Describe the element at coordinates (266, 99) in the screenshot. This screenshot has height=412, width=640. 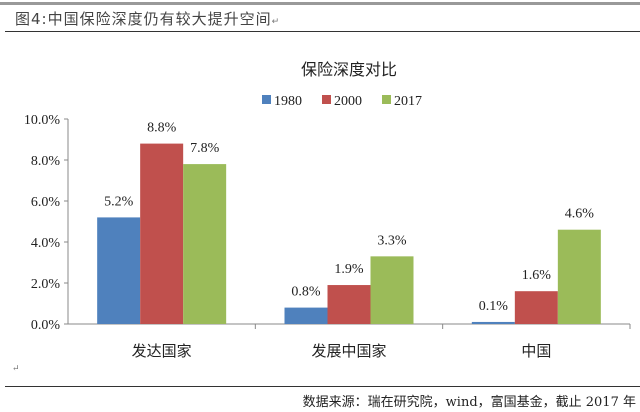
I see `legend-swatch-1980` at that location.